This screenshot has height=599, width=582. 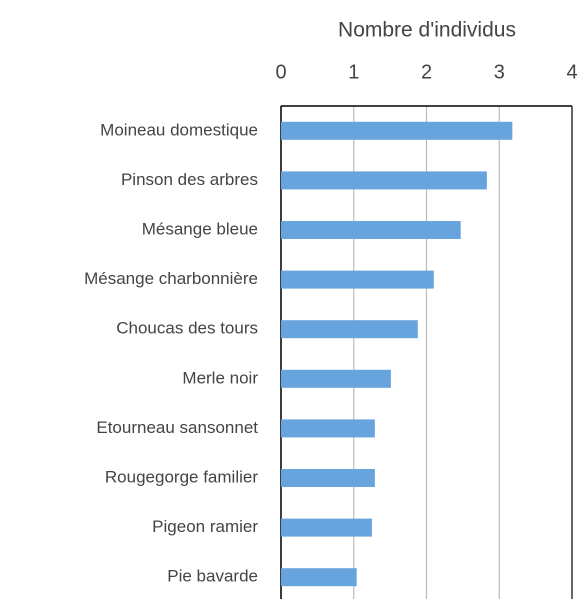 What do you see at coordinates (187, 328) in the screenshot?
I see `y-tick-label: Choucas des tours` at bounding box center [187, 328].